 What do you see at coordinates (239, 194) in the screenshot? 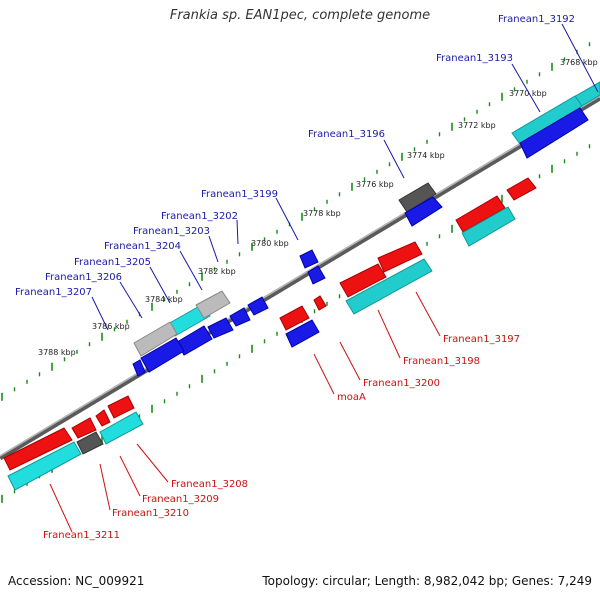
I see `gene-label-3199: Franean1_3199` at bounding box center [239, 194].